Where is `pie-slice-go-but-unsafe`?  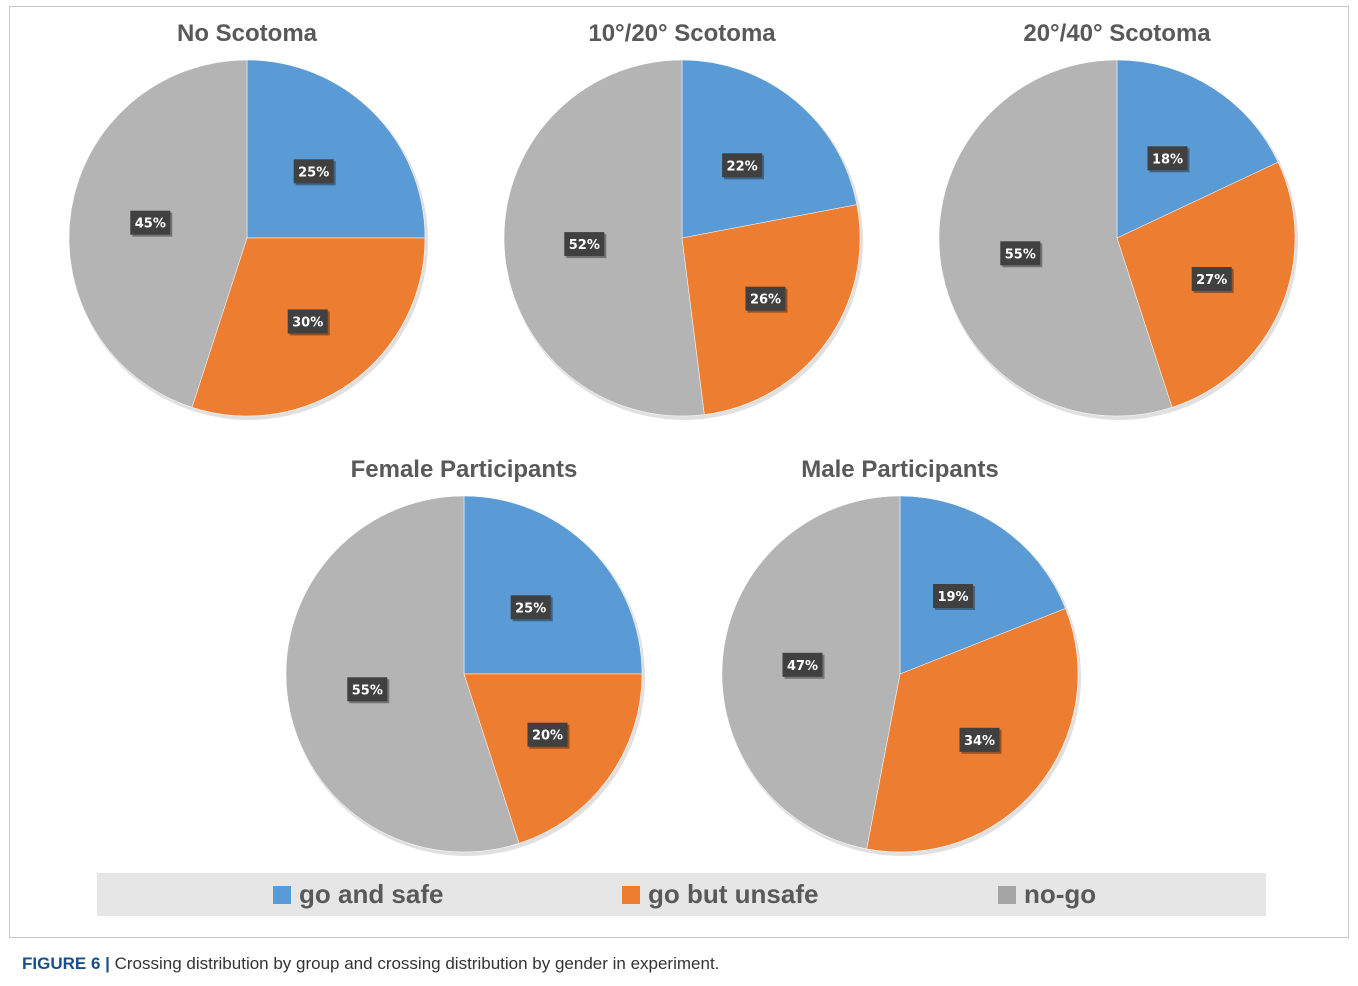 pie-slice-go-but-unsafe is located at coordinates (553, 758).